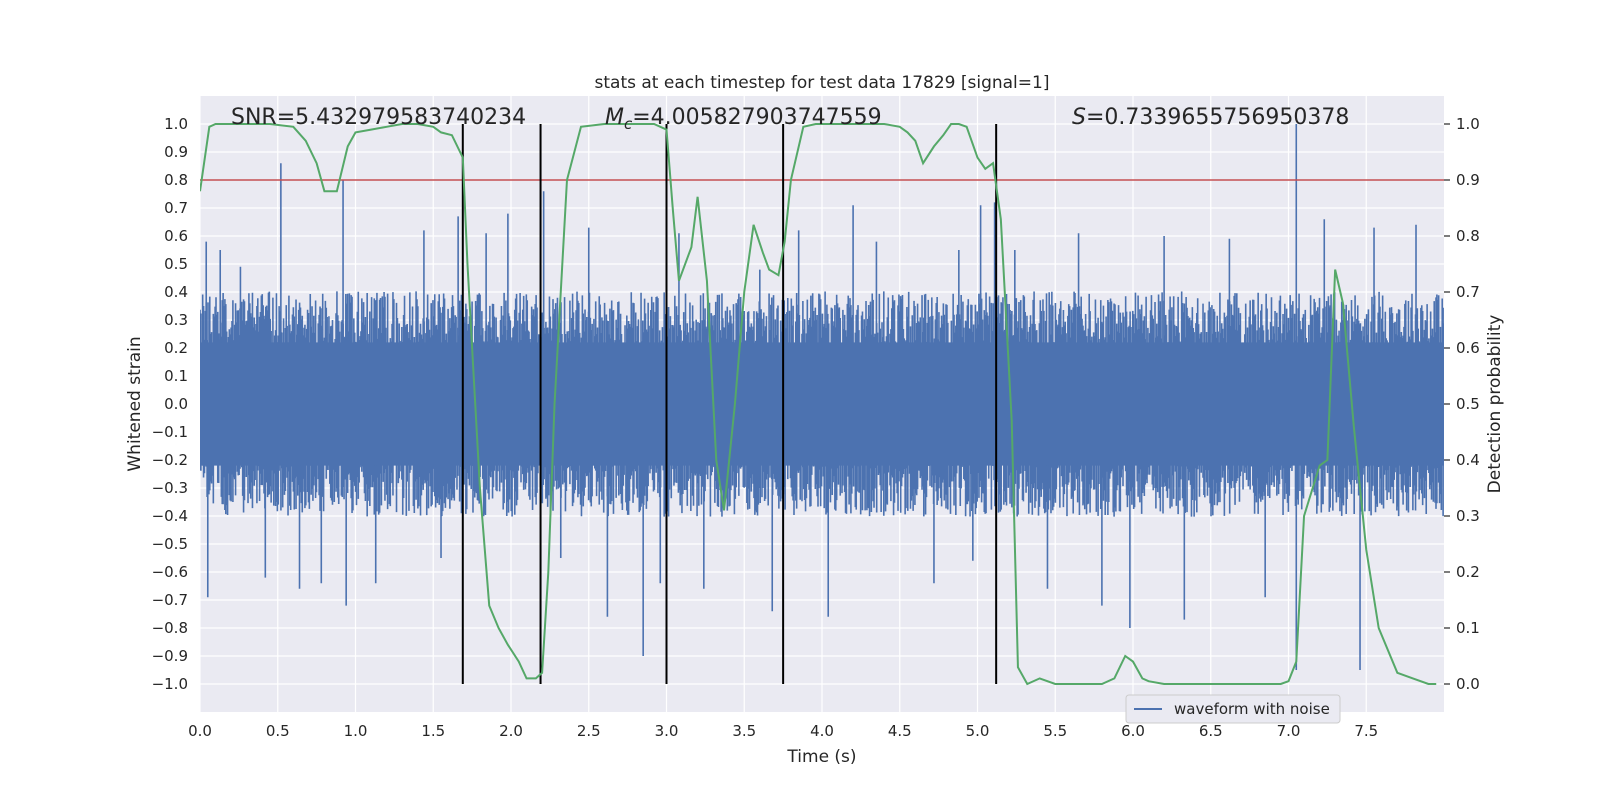  Describe the element at coordinates (1468, 628) in the screenshot. I see `y2-tick-label: 0.1` at that location.